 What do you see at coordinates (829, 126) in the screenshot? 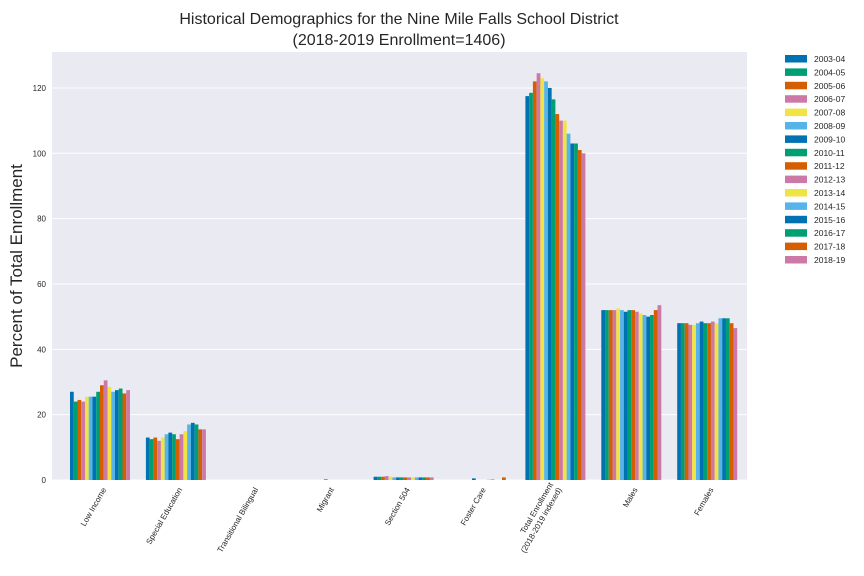
I see `legend-label: 2008-09` at bounding box center [829, 126].